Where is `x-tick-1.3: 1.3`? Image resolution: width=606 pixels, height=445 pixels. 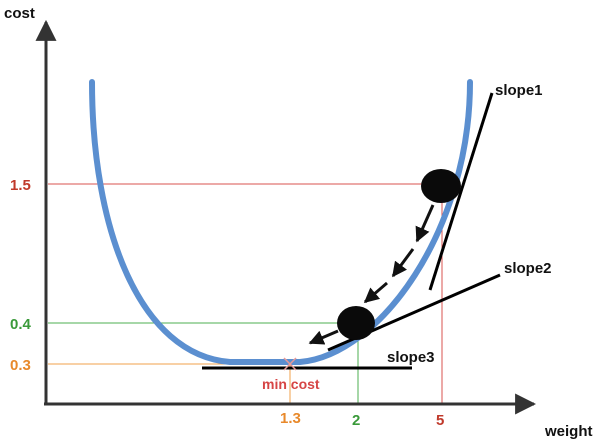 x-tick-1.3: 1.3 is located at coordinates (290, 418).